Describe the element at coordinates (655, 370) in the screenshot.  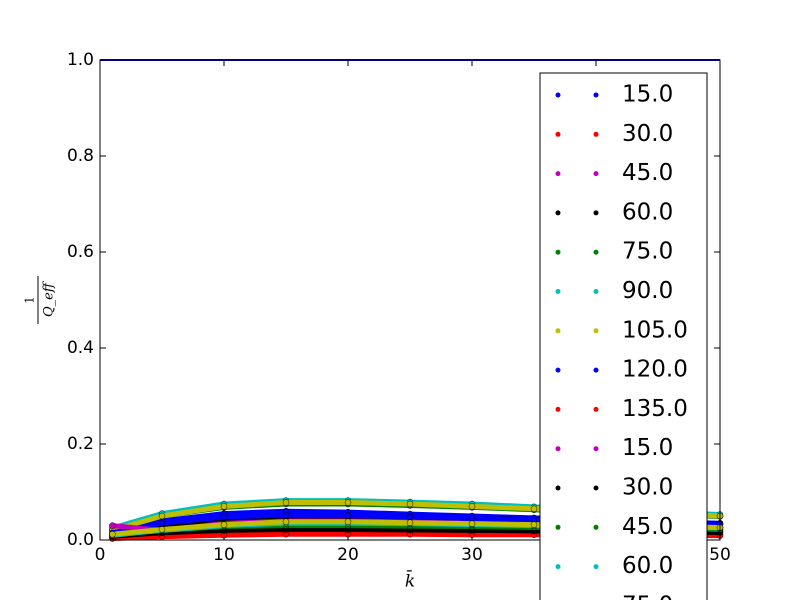
I see `legend-label: 120.0` at that location.